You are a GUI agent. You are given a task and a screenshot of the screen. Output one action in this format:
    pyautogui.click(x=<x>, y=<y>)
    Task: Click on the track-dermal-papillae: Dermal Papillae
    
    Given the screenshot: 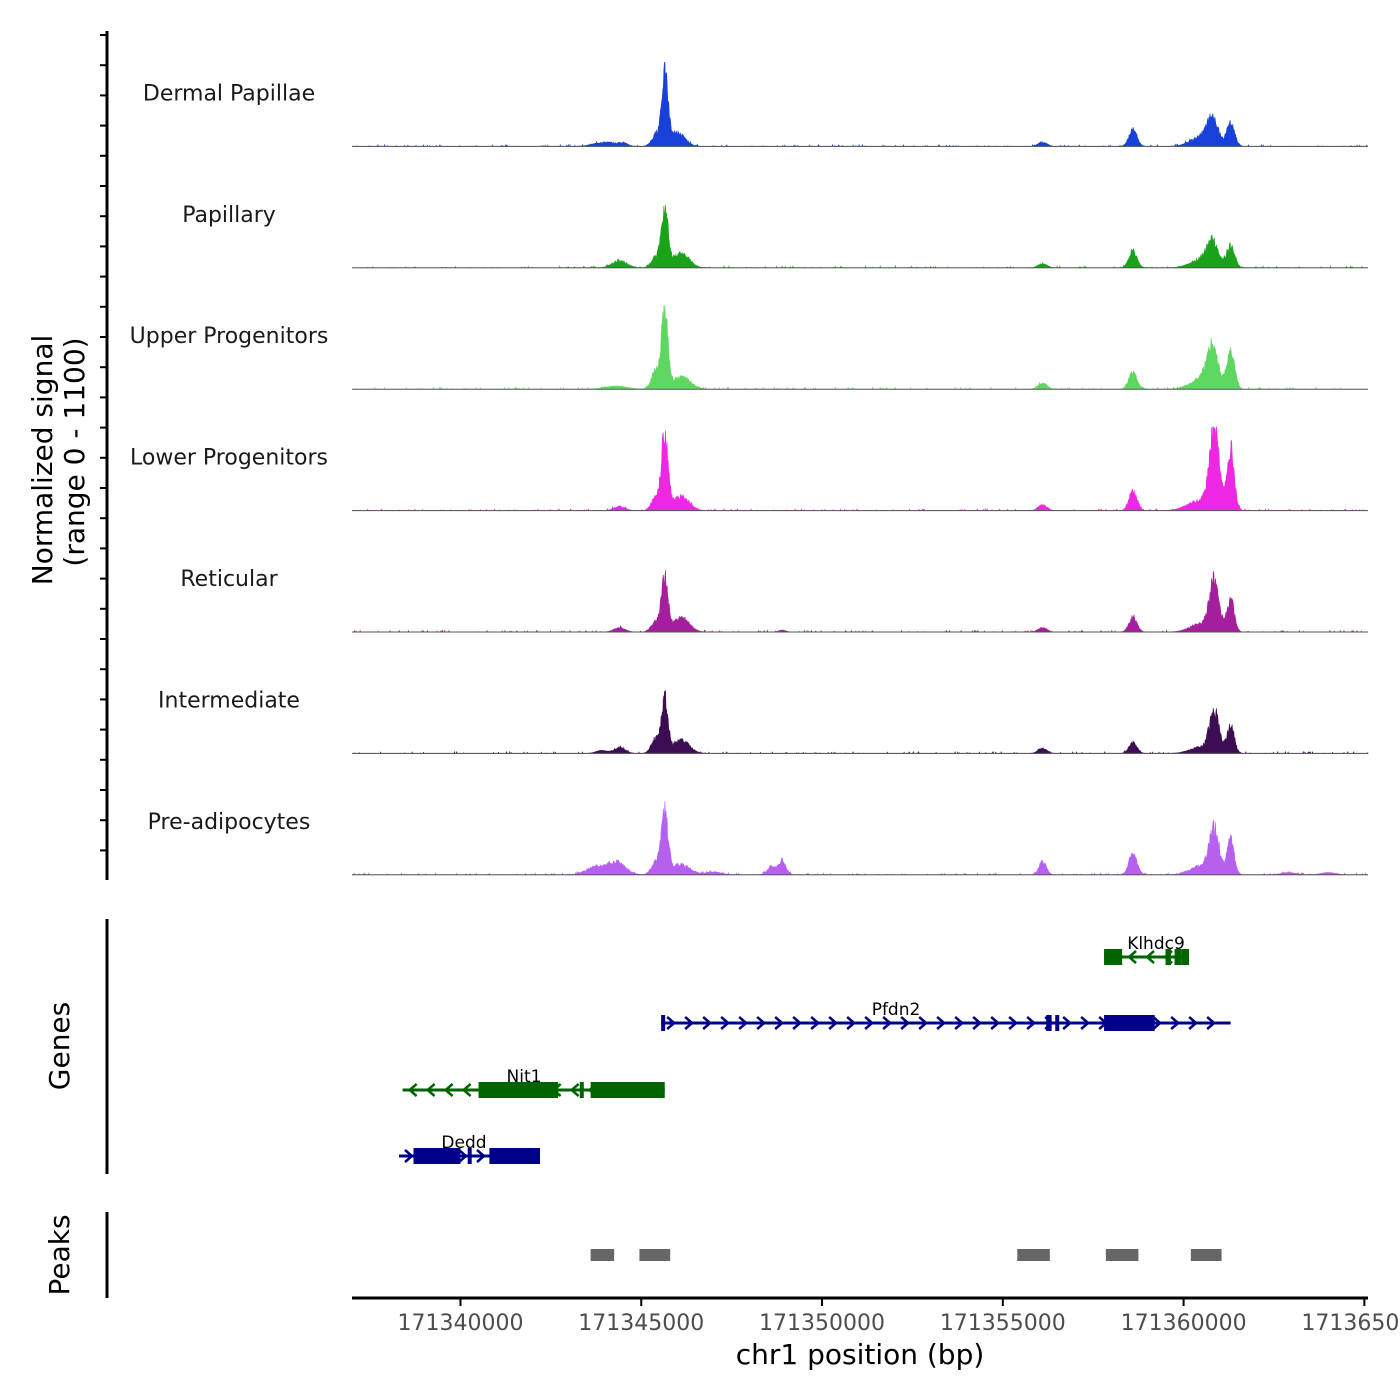 What is the action you would take?
    pyautogui.click(x=755, y=105)
    